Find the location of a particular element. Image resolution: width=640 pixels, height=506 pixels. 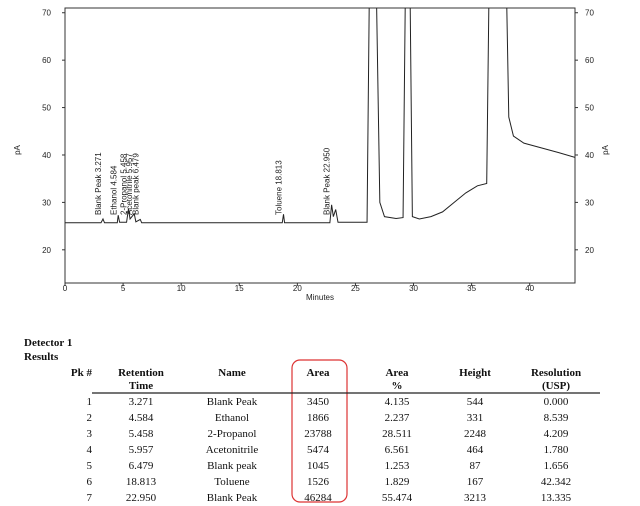

table-cell: 5 is located at coordinates (90, 466).